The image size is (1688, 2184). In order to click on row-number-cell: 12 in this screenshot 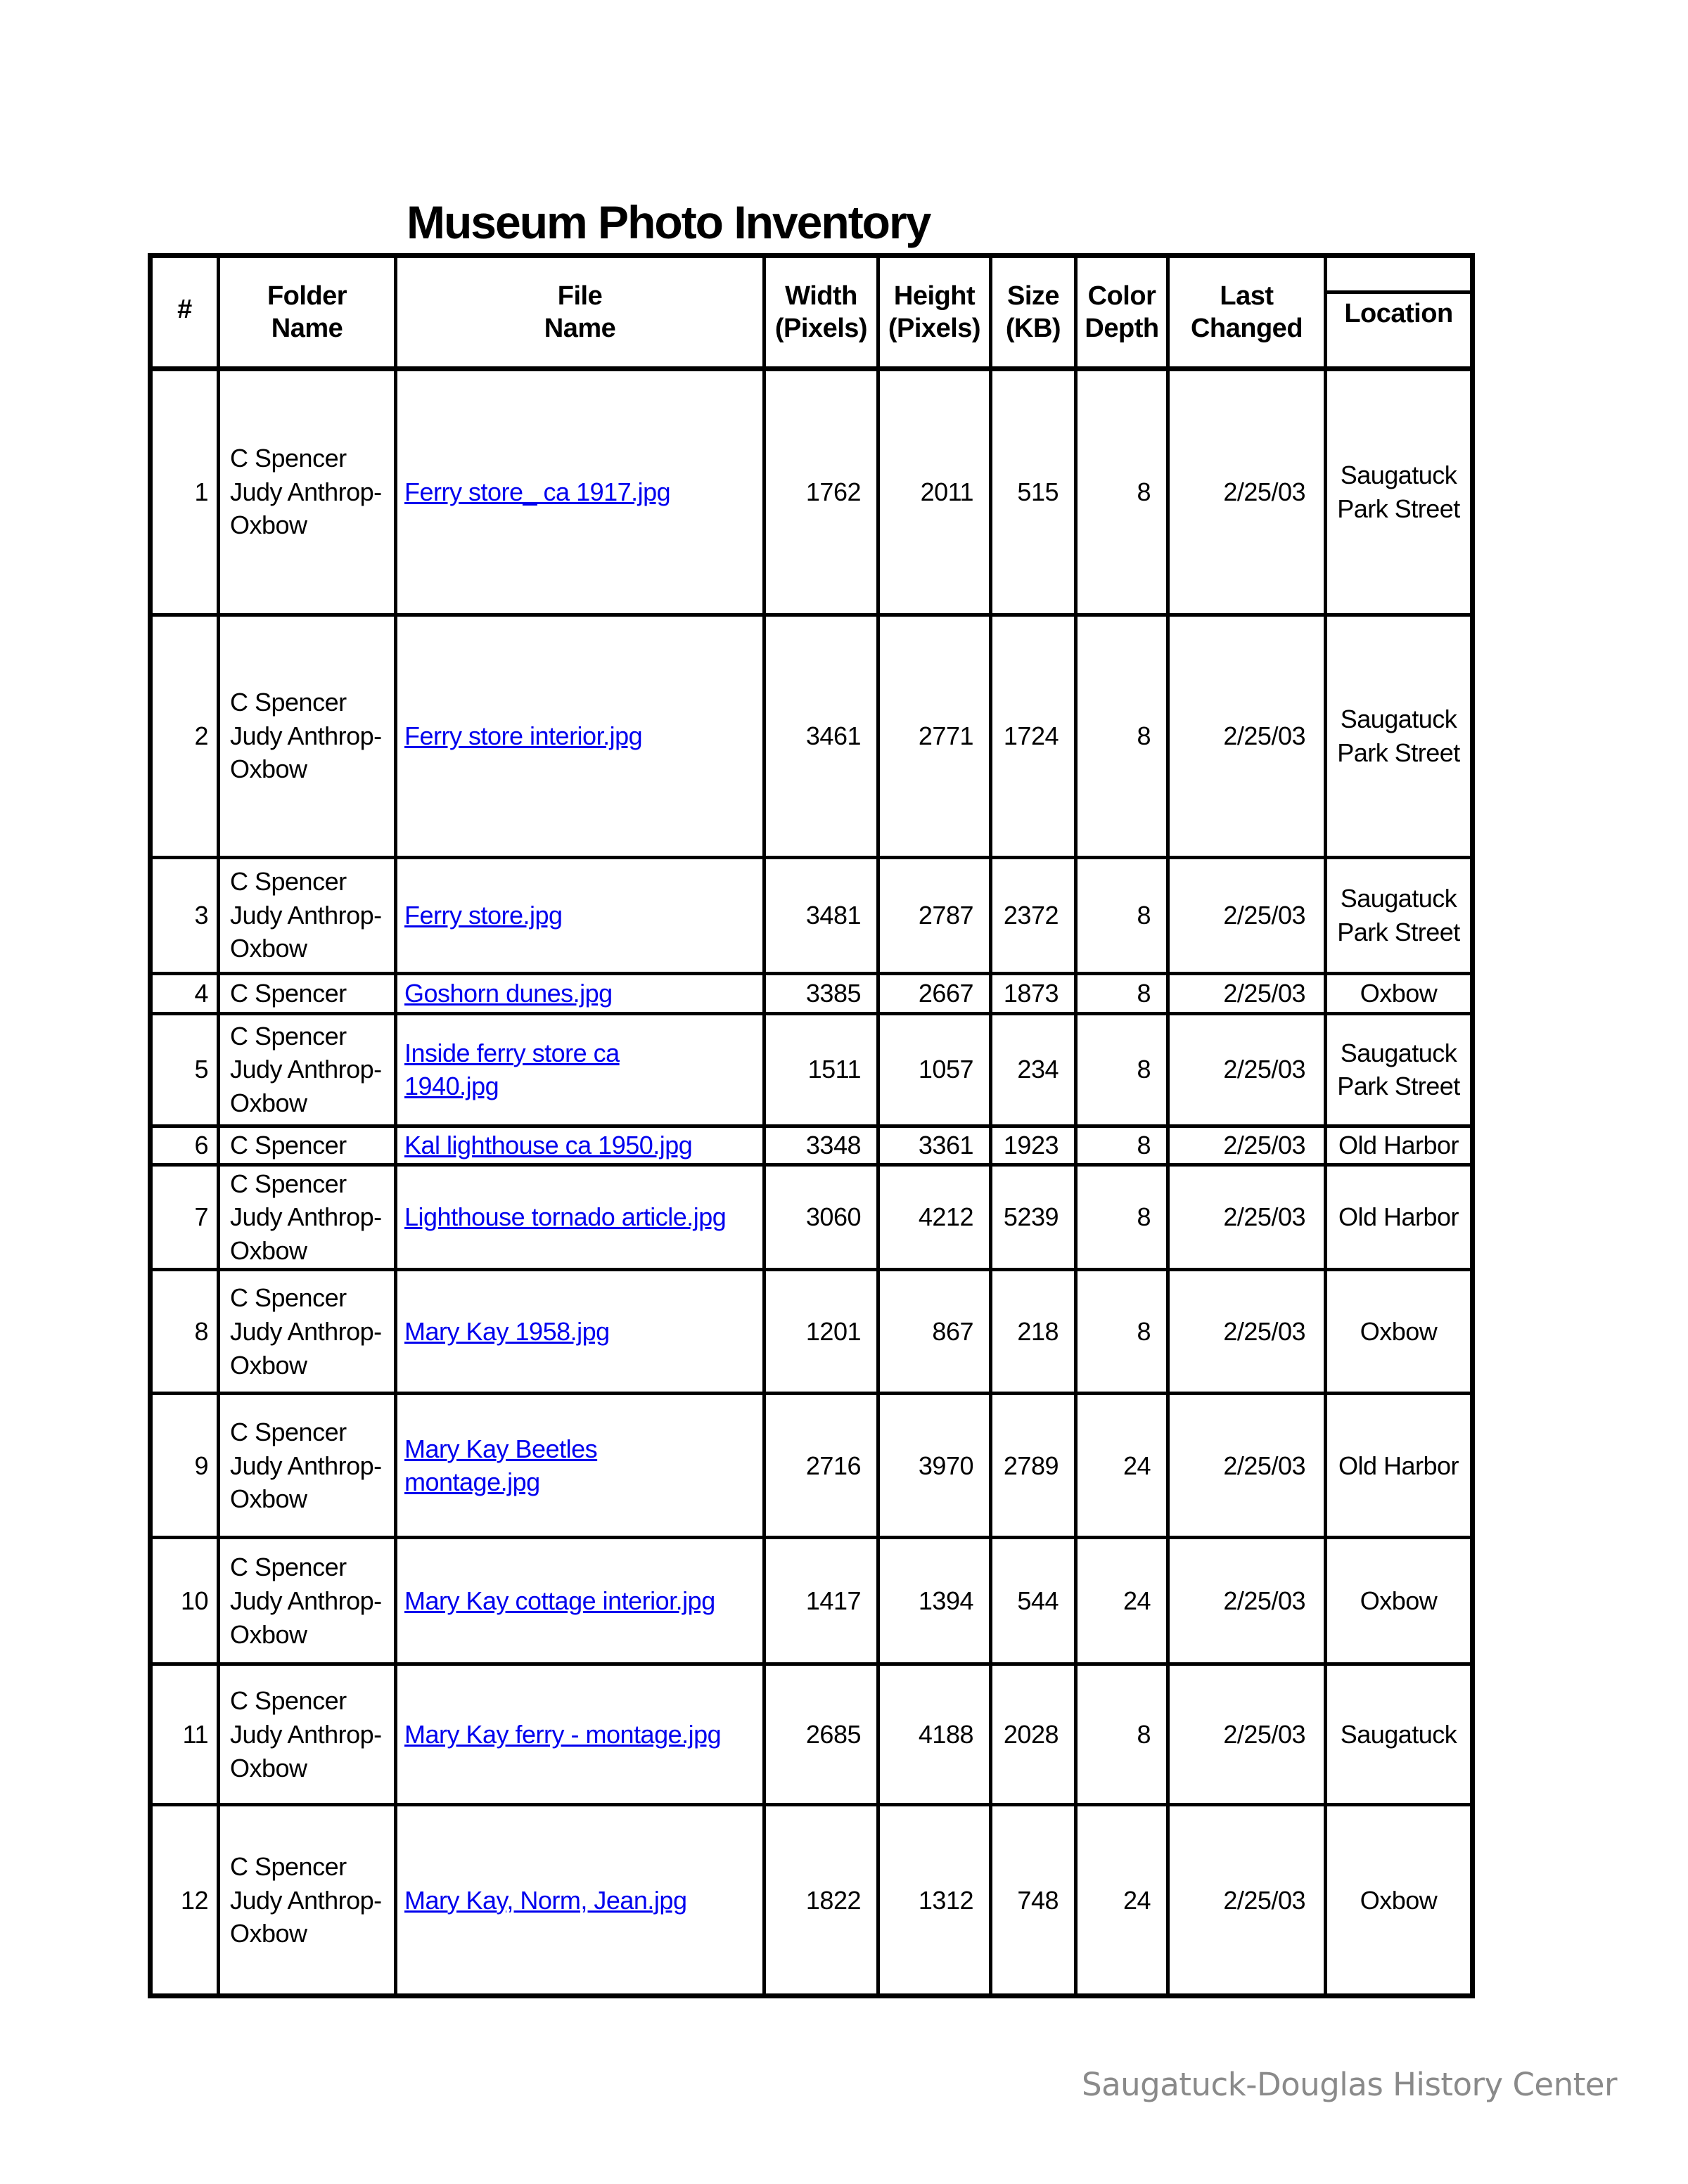, I will do `click(184, 1900)`.